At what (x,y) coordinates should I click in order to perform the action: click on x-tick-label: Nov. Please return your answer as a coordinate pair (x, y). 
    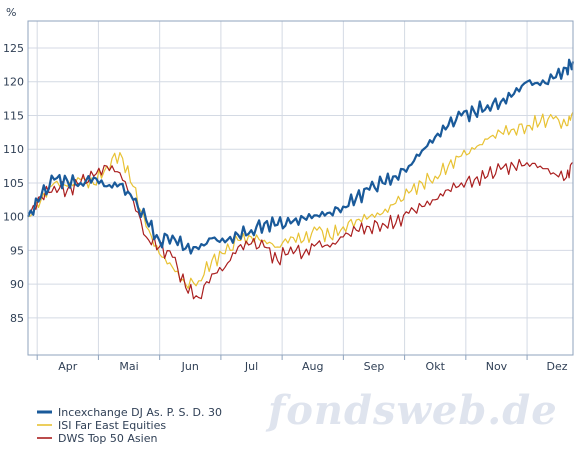
    Looking at the image, I should click on (497, 366).